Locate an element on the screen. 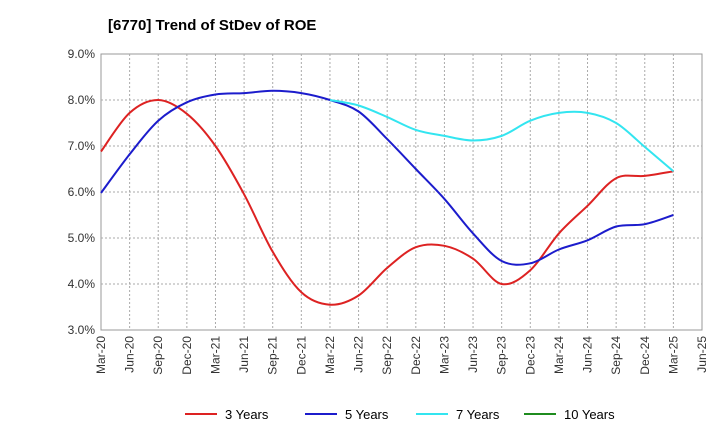 Image resolution: width=720 pixels, height=440 pixels. x-tick-label: Jun-20 is located at coordinates (130, 354).